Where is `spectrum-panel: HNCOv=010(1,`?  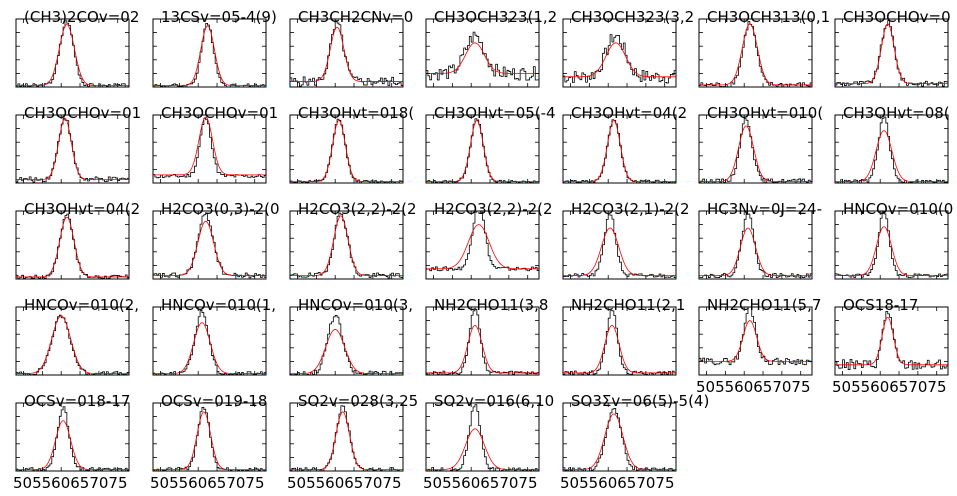
spectrum-panel: HNCOv=010(1, is located at coordinates (214, 336).